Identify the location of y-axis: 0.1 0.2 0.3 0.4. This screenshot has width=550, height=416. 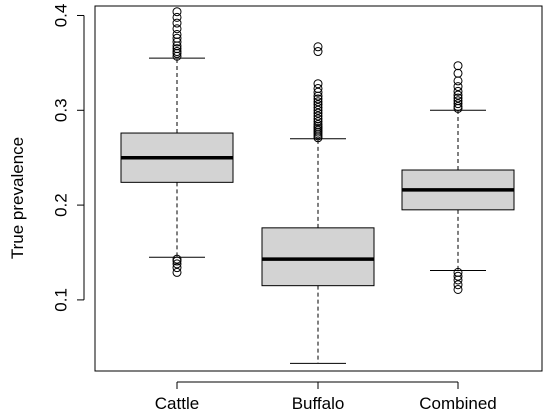
(68, 158).